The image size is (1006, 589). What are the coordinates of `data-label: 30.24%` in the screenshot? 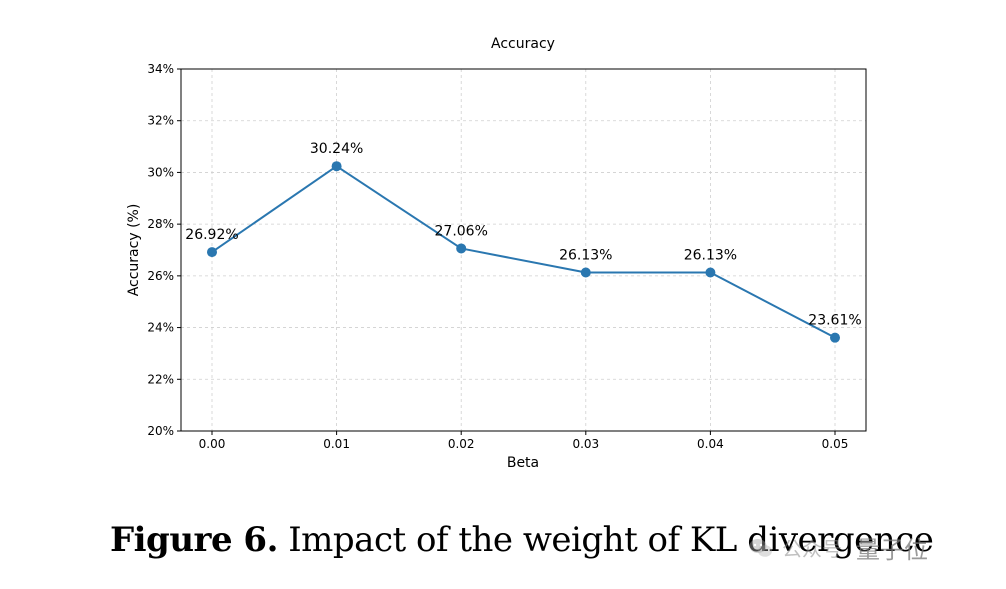 It's located at (336, 149).